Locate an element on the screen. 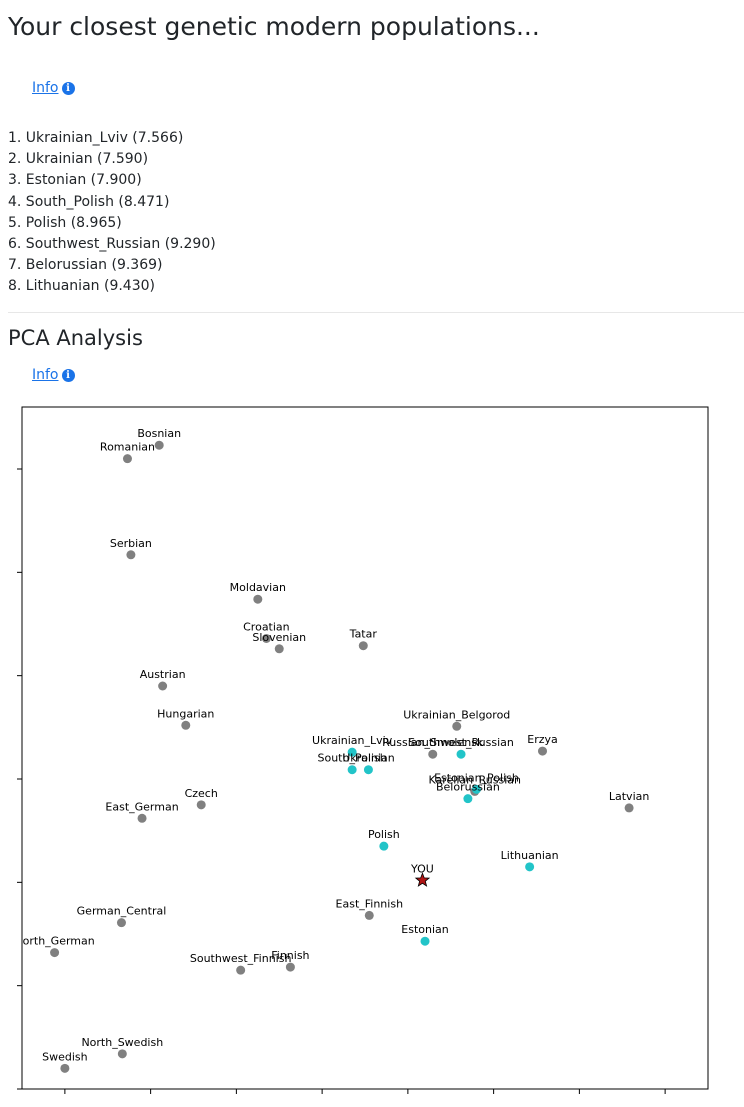  point-label: Ukrainian_Lviv is located at coordinates (352, 740).